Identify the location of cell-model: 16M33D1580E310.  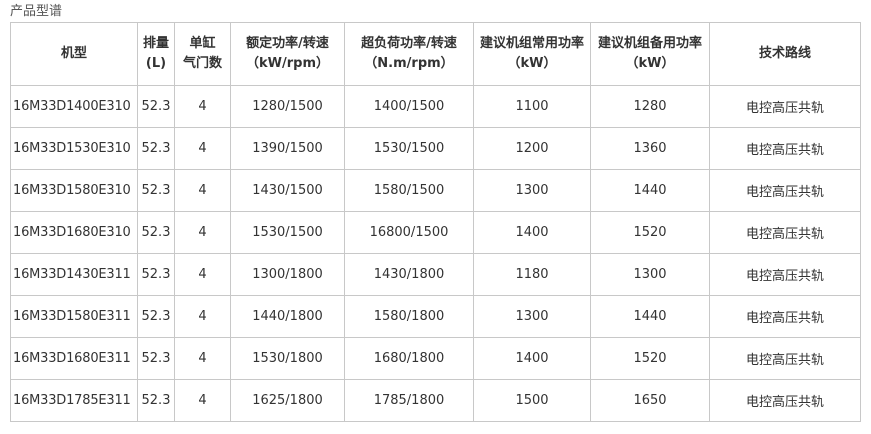
(74, 190).